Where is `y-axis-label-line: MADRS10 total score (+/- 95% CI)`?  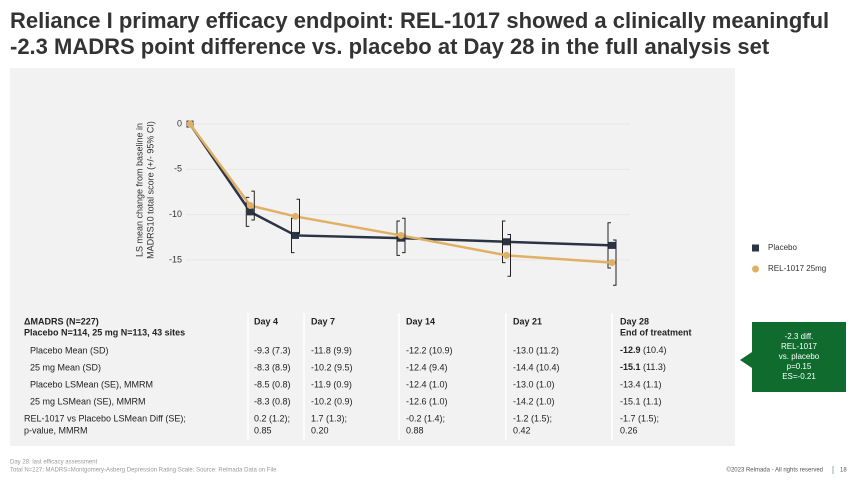 y-axis-label-line: MADRS10 total score (+/- 95% CI) is located at coordinates (150, 190).